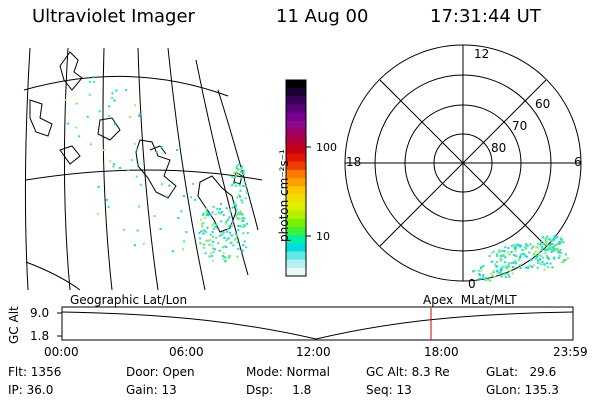  I want to click on geo-aurora-emission, so click(156, 169).